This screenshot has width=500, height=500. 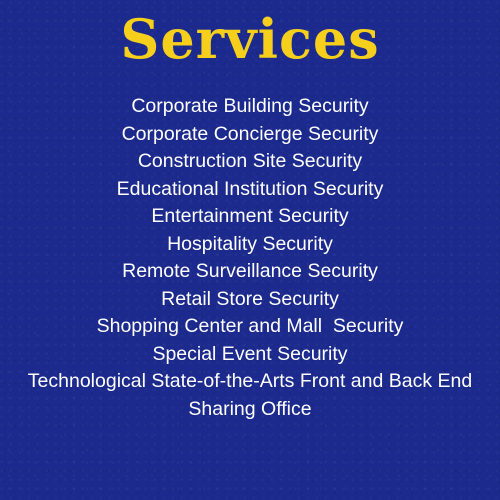 I want to click on list-item: Corporate Building Security, so click(x=250, y=106).